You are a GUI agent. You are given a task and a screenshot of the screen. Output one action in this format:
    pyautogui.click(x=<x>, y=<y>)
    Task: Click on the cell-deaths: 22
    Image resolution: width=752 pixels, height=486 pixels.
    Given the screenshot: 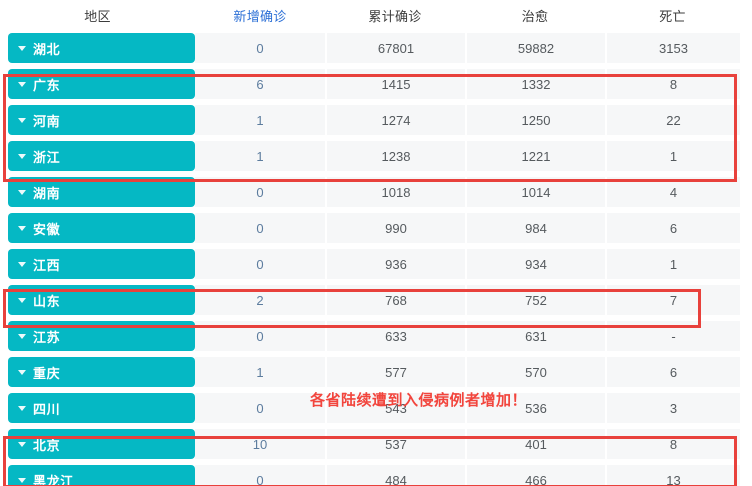 What is the action you would take?
    pyautogui.click(x=672, y=120)
    